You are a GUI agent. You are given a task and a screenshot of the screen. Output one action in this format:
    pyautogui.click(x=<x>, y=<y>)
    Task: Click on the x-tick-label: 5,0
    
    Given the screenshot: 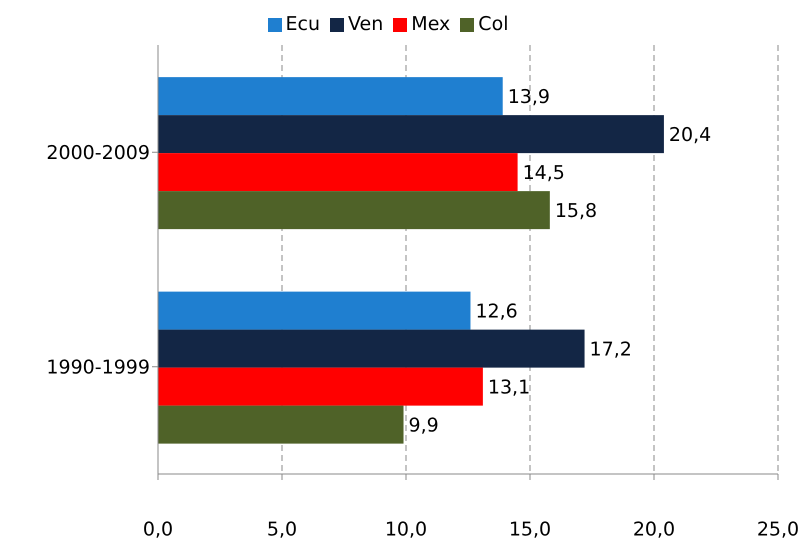 What is the action you would take?
    pyautogui.click(x=282, y=529)
    